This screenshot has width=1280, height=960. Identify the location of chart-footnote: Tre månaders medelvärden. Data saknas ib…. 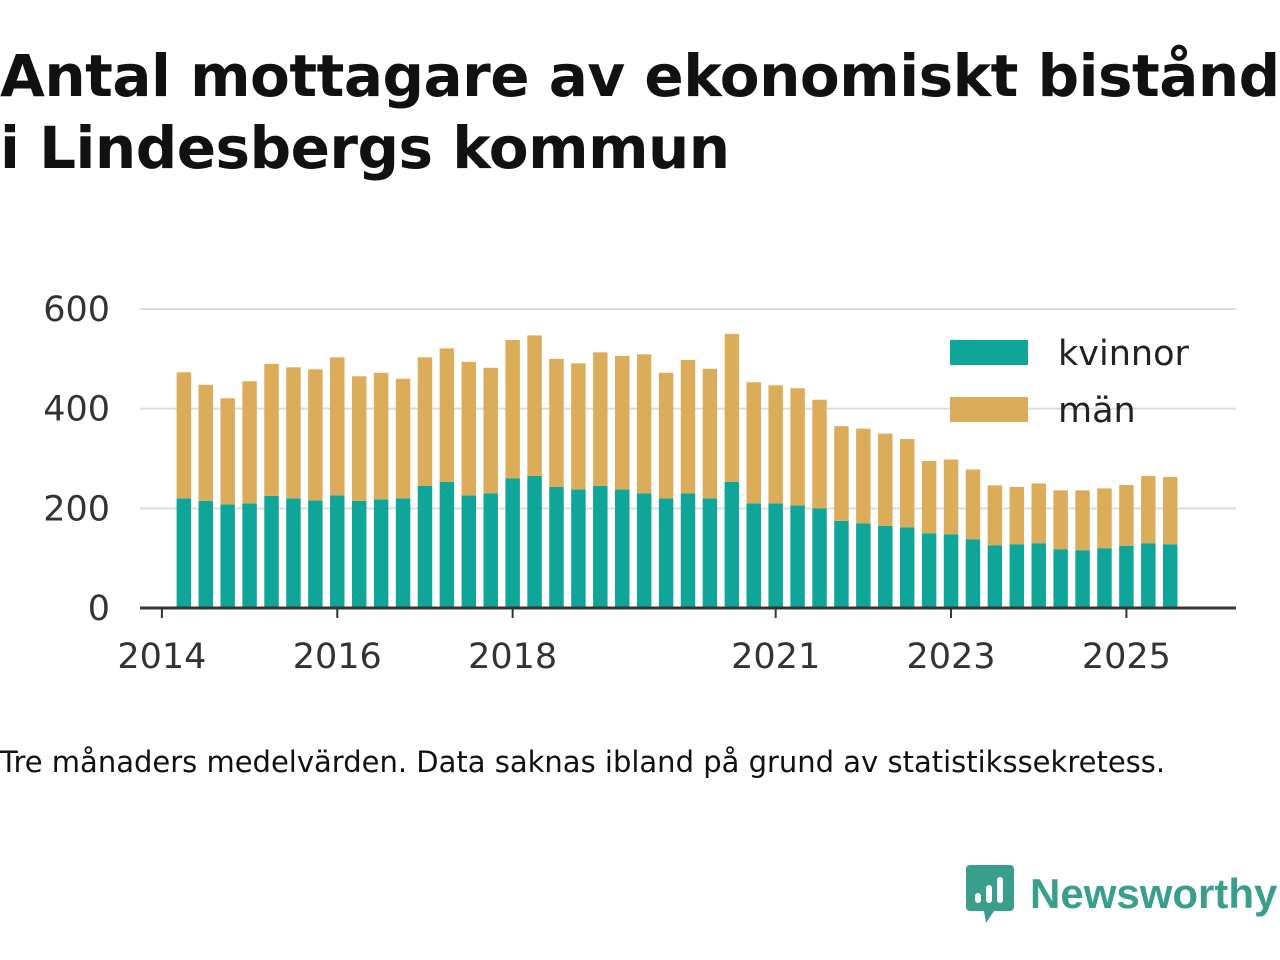
(583, 762).